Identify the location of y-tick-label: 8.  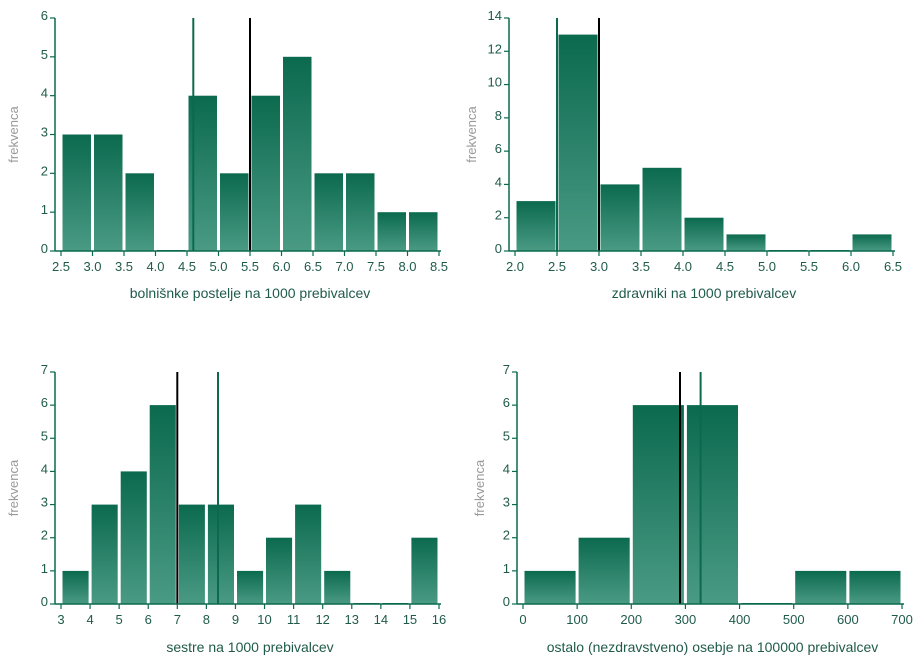
(498, 115).